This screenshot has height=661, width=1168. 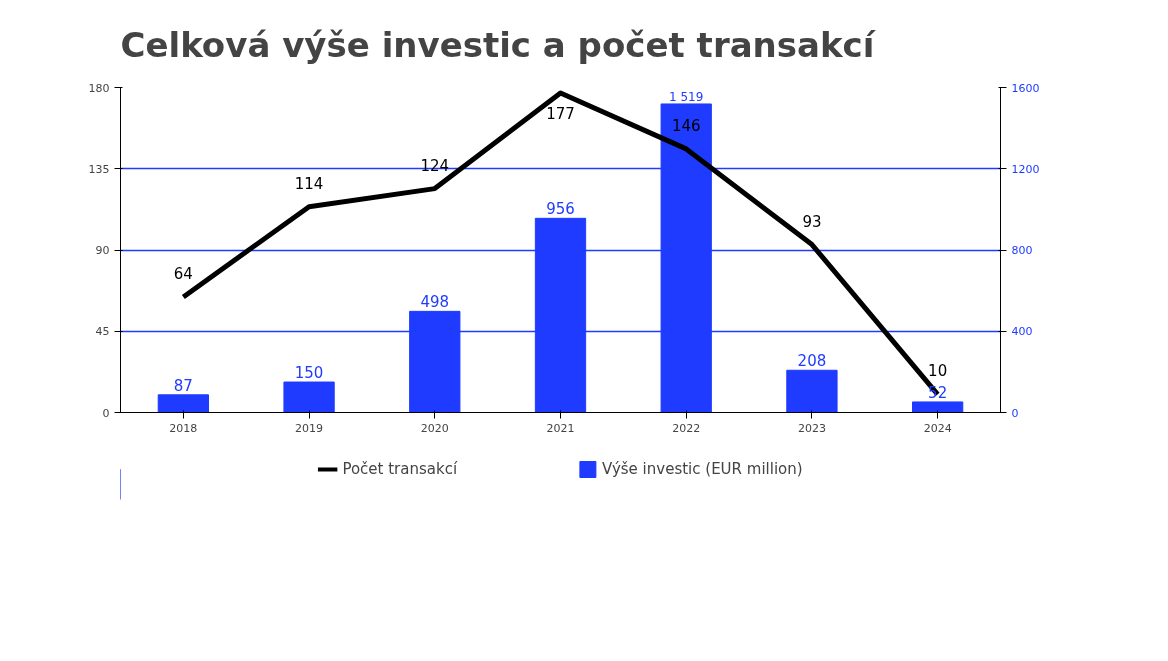 What do you see at coordinates (99, 88) in the screenshot?
I see `y-tick-label: 180` at bounding box center [99, 88].